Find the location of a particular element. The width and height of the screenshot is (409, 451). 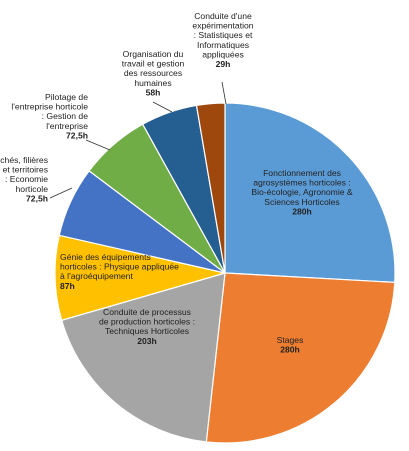

slice-label-5-line-1: l'entreprise horticole is located at coordinates (49, 107).